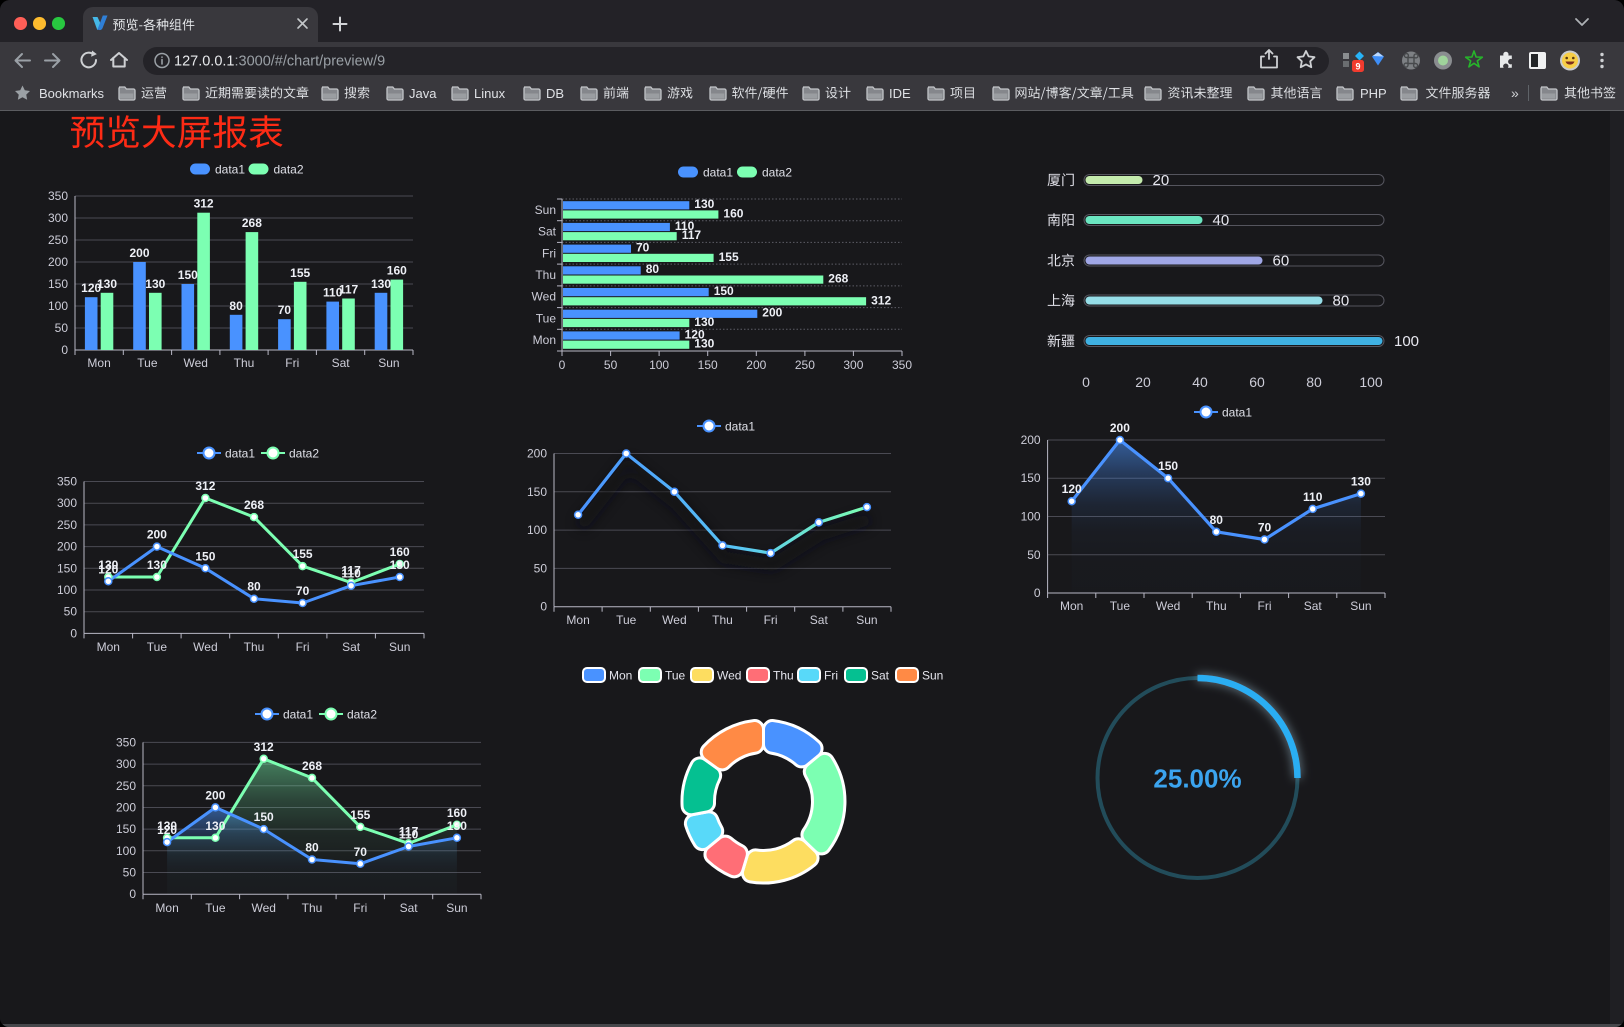 This screenshot has width=1624, height=1027. What do you see at coordinates (555, 93) in the screenshot?
I see `svg-text: DB` at bounding box center [555, 93].